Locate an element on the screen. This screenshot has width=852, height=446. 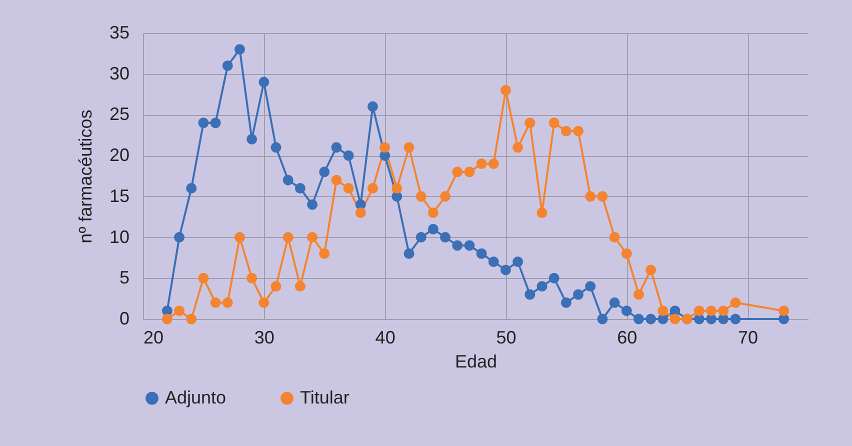
y-tick-label: 25 is located at coordinates (119, 114).